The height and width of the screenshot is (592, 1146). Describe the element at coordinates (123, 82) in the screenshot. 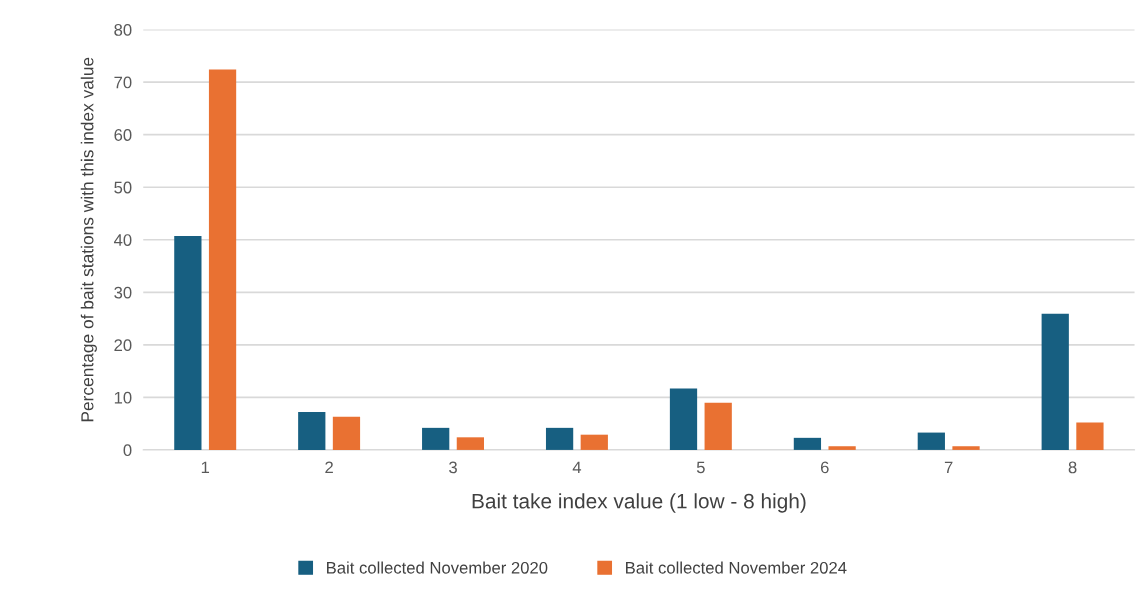

I see `y-tick-label: 70` at that location.